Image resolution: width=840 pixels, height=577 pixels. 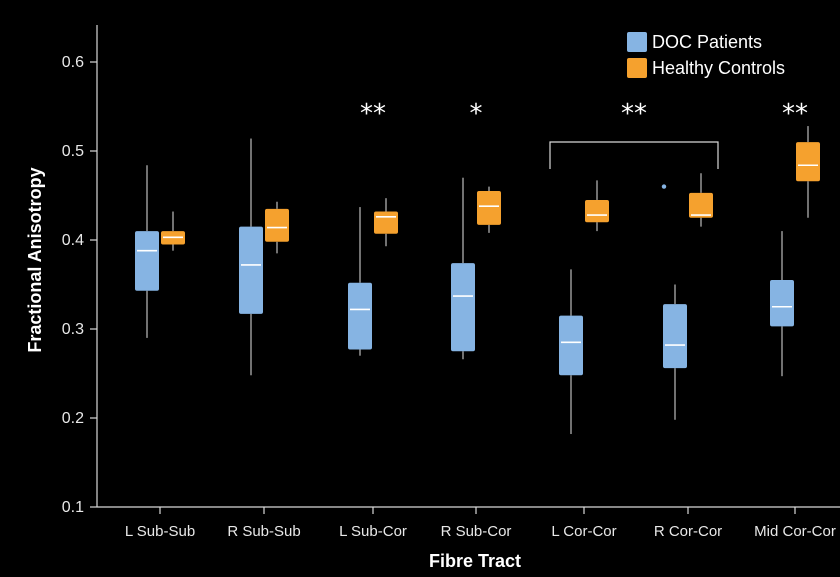 I want to click on outlier-point, so click(x=664, y=186).